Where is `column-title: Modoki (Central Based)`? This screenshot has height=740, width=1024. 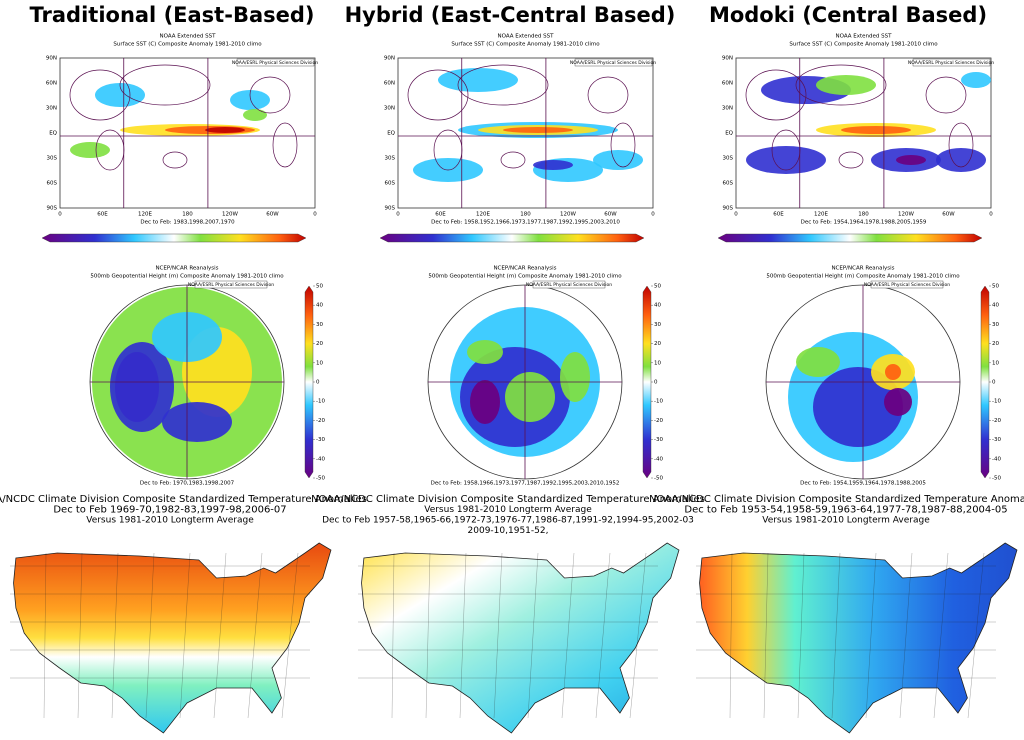
column-title: Modoki (Central Based) is located at coordinates (848, 15).